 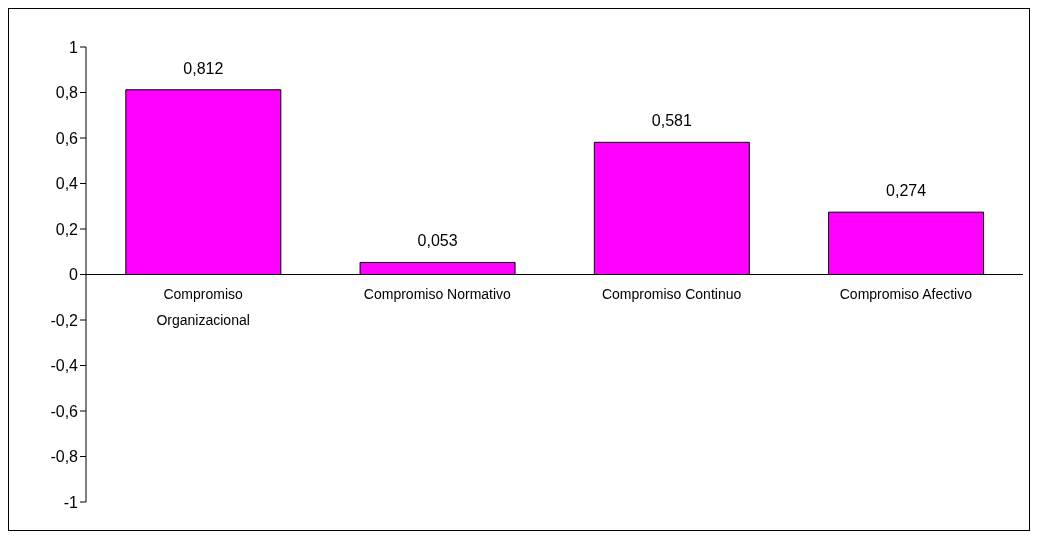 What do you see at coordinates (74, 275) in the screenshot?
I see `y-tick-label: 0` at bounding box center [74, 275].